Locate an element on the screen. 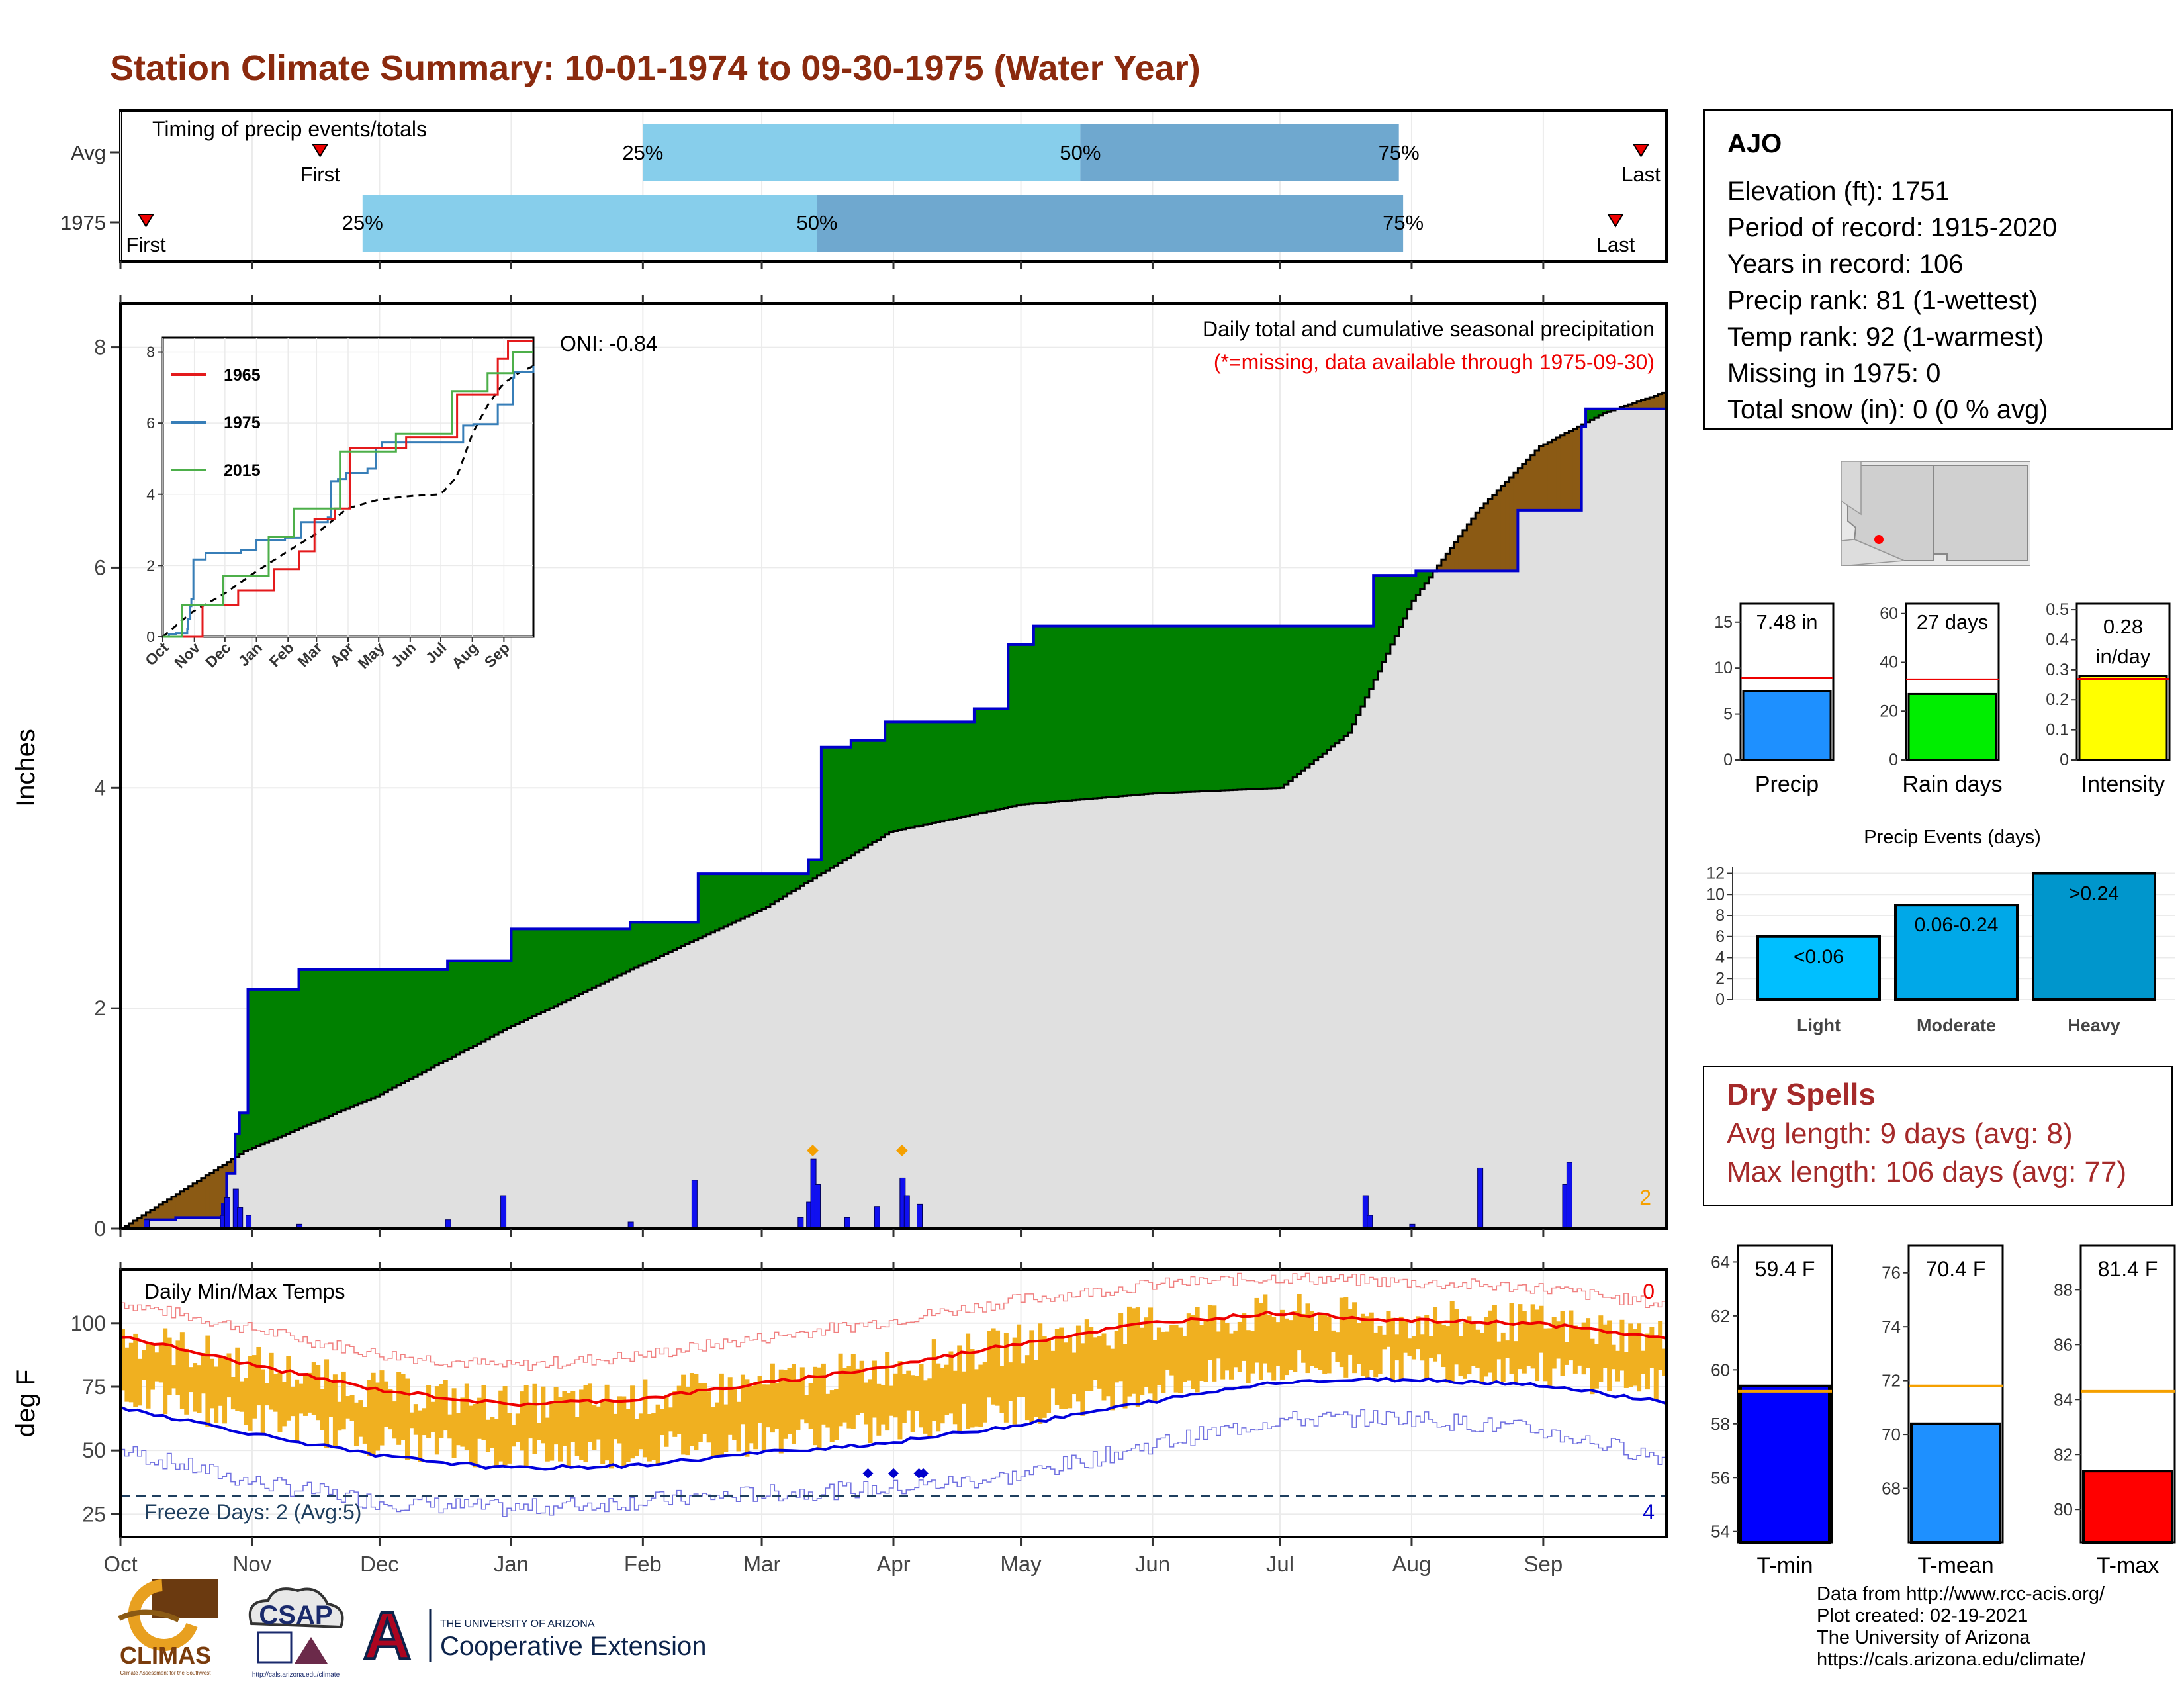  record-low-diamond-icon is located at coordinates (868, 1473).